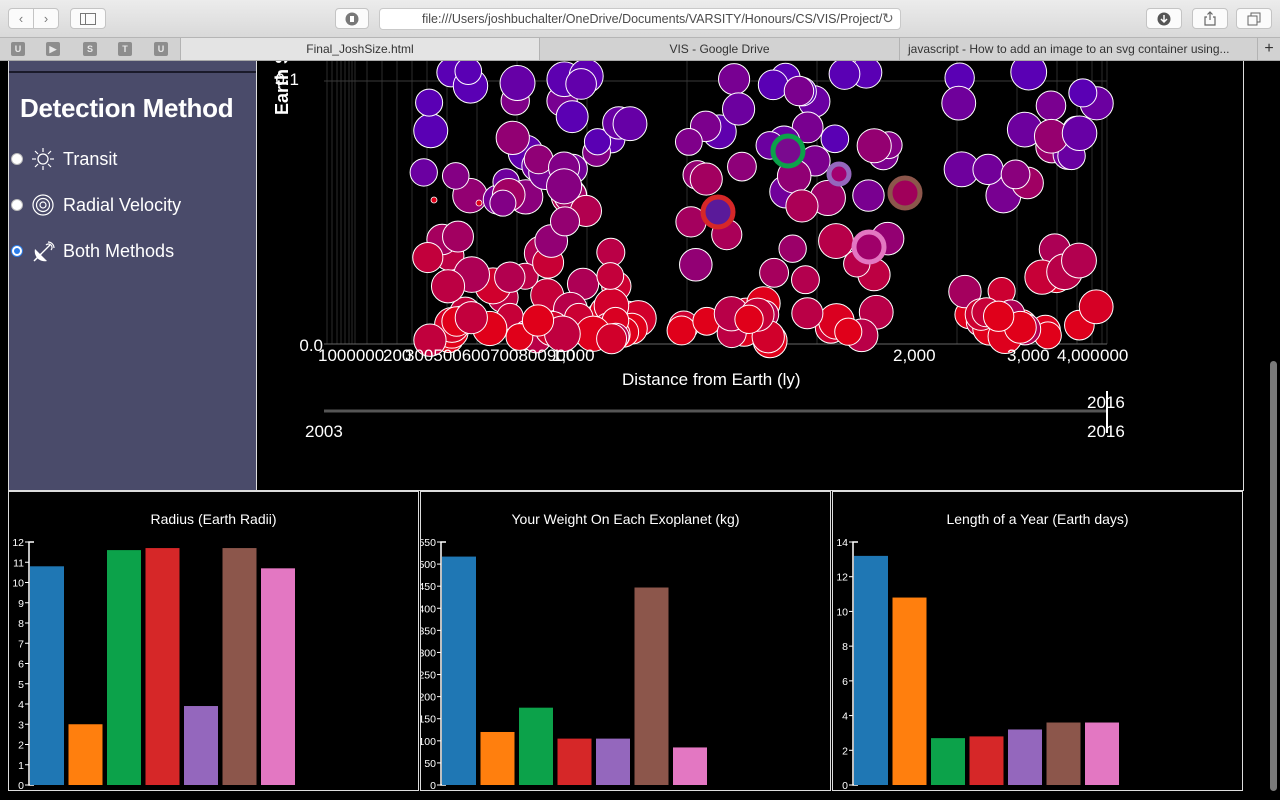  I want to click on tab-vis-google-drive: VIS - Google Drive, so click(719, 49).